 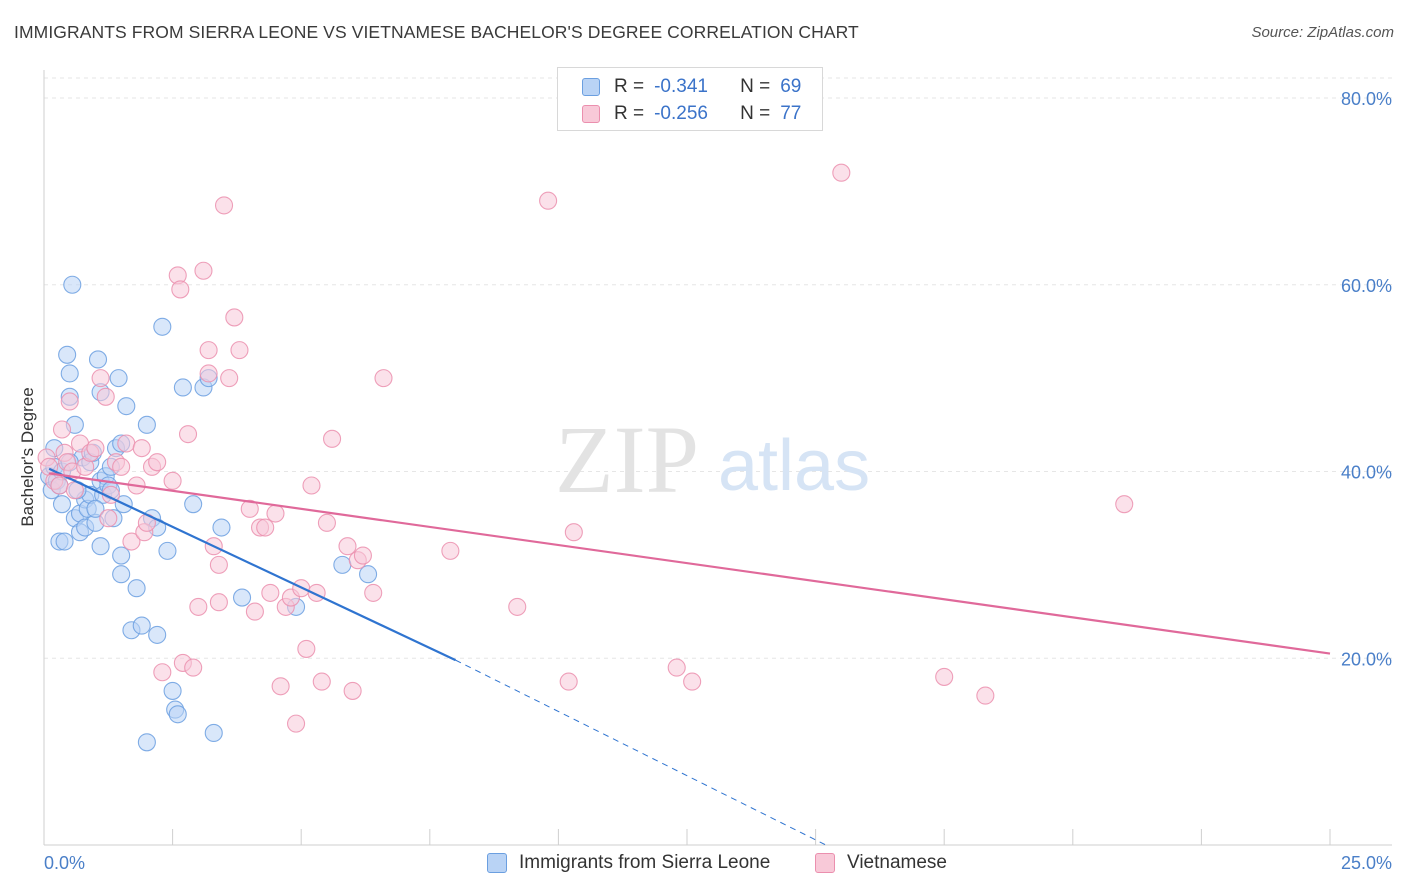 What do you see at coordinates (627, 459) in the screenshot?
I see `watermark-zip: ZIP` at bounding box center [627, 459].